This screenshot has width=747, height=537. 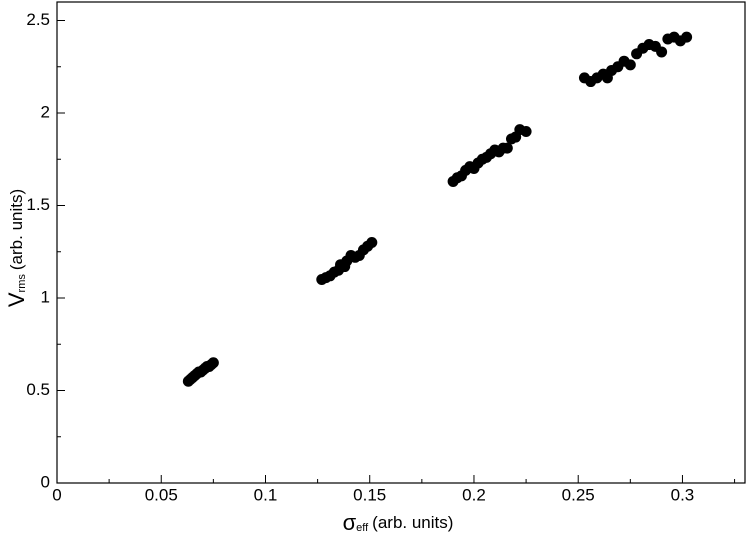 What do you see at coordinates (45, 111) in the screenshot?
I see `y-tick-label: 2` at bounding box center [45, 111].